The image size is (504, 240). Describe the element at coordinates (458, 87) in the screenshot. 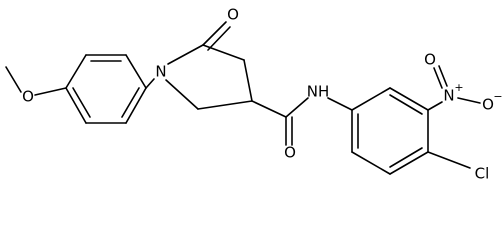

I see `atom-charge: +` at that location.